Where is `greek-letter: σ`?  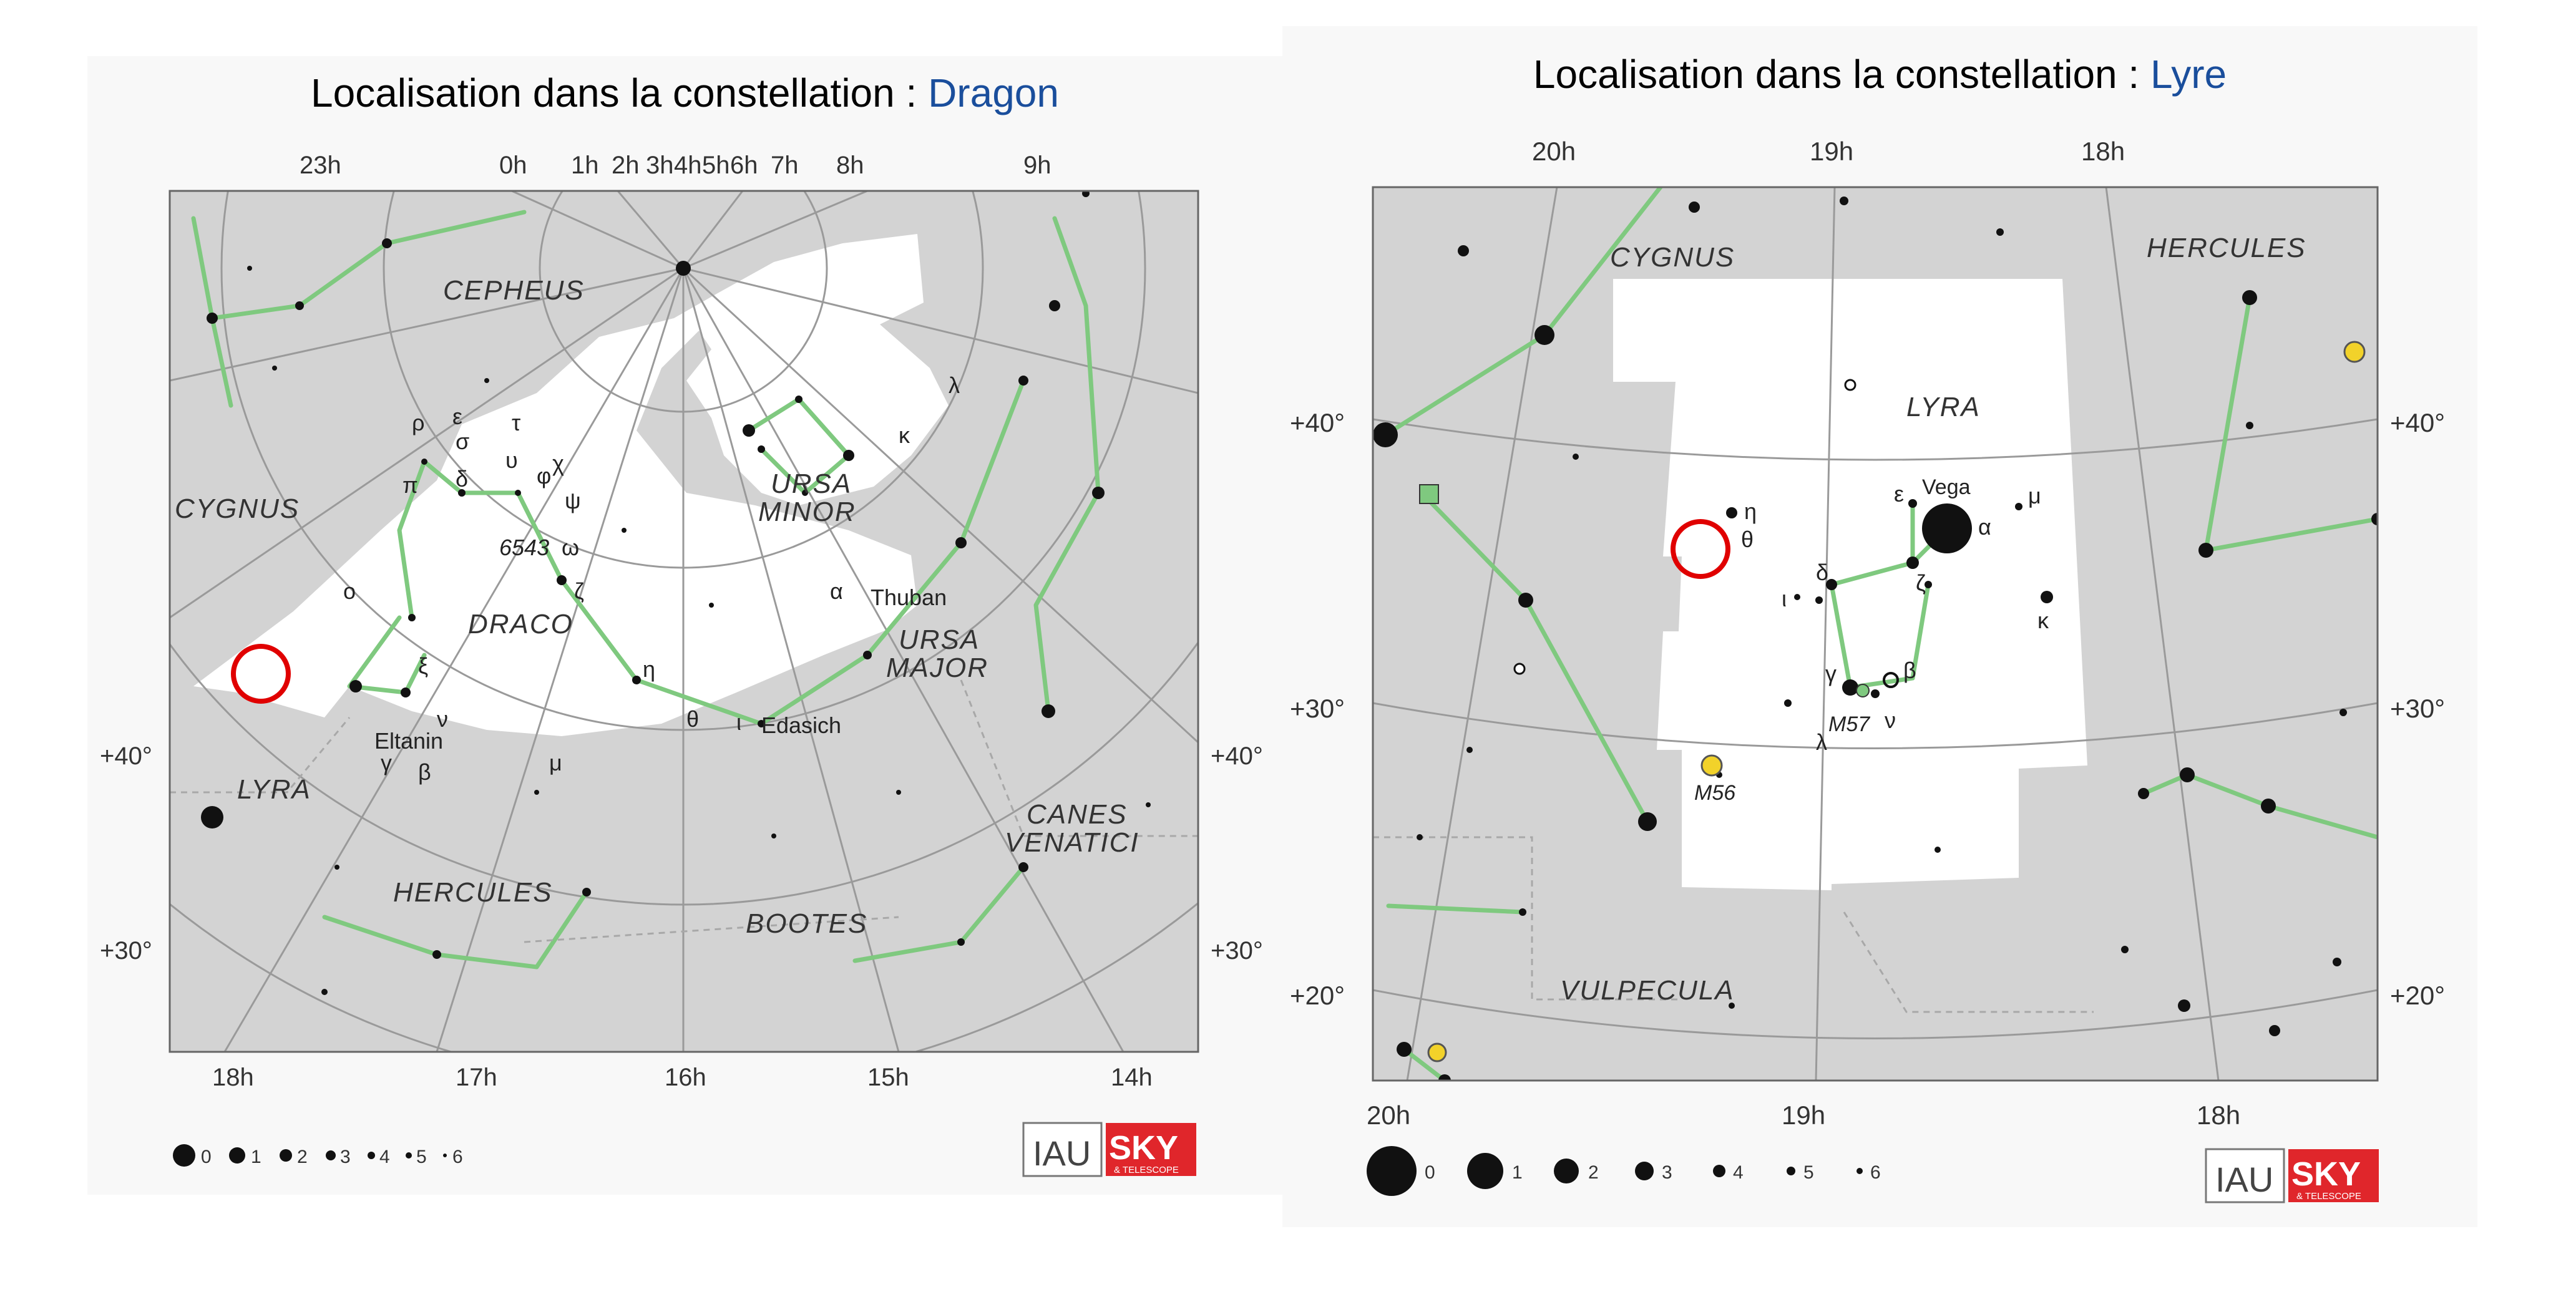 greek-letter: σ is located at coordinates (462, 441).